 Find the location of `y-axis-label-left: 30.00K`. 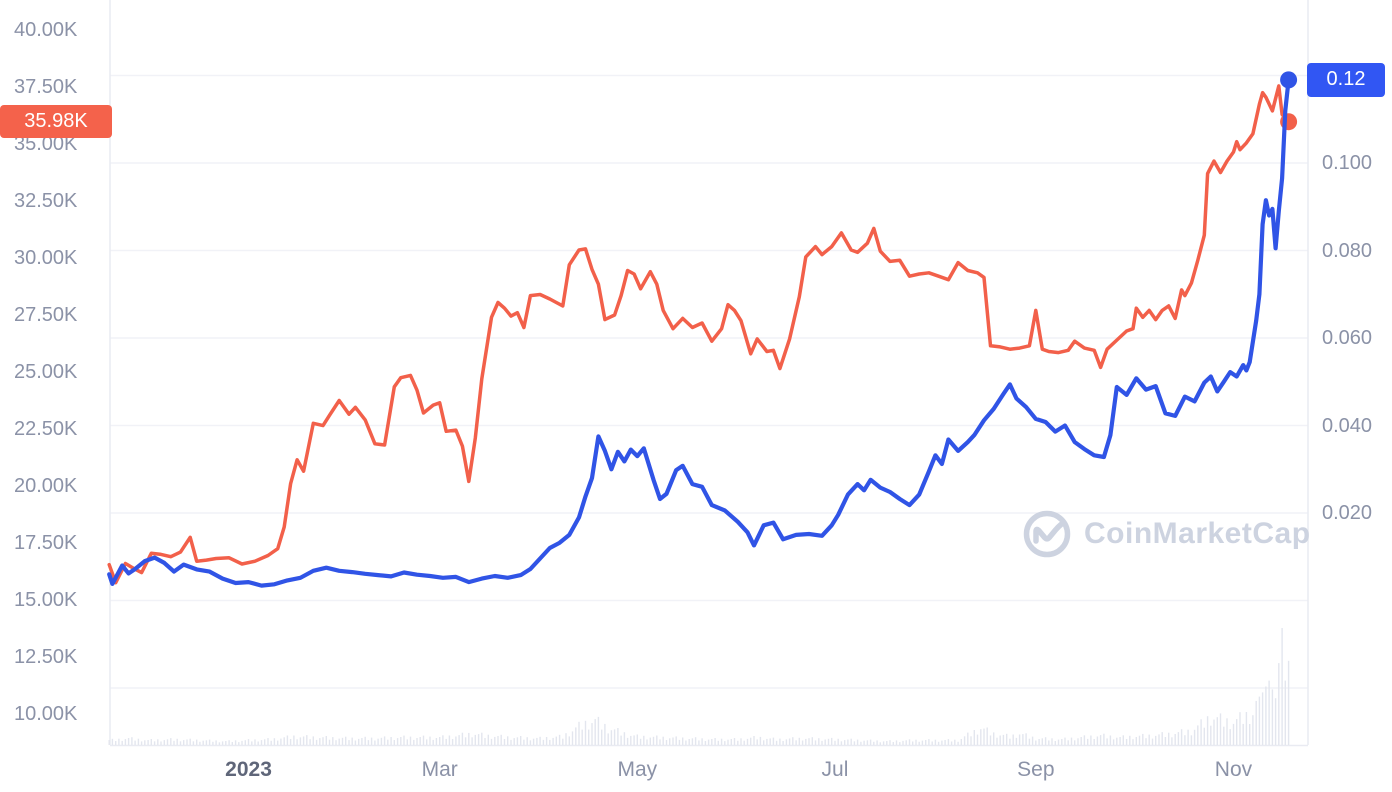

y-axis-label-left: 30.00K is located at coordinates (46, 258).